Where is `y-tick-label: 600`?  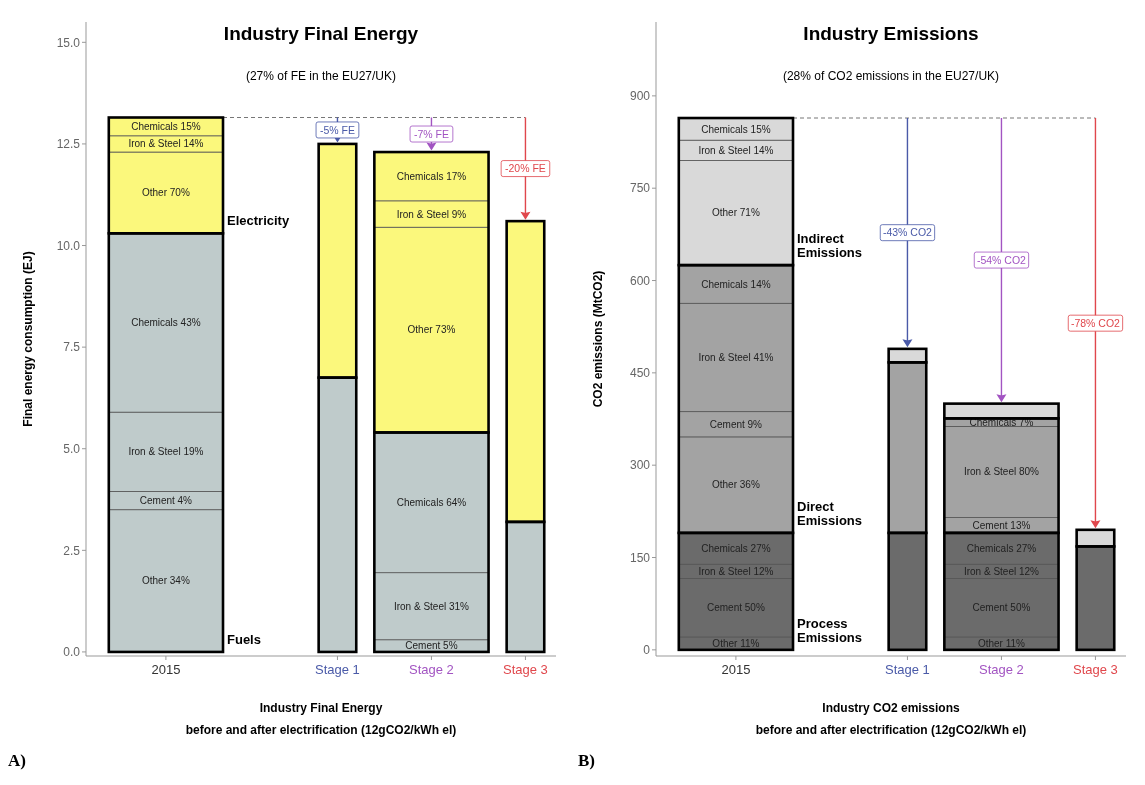
y-tick-label: 600 is located at coordinates (640, 280).